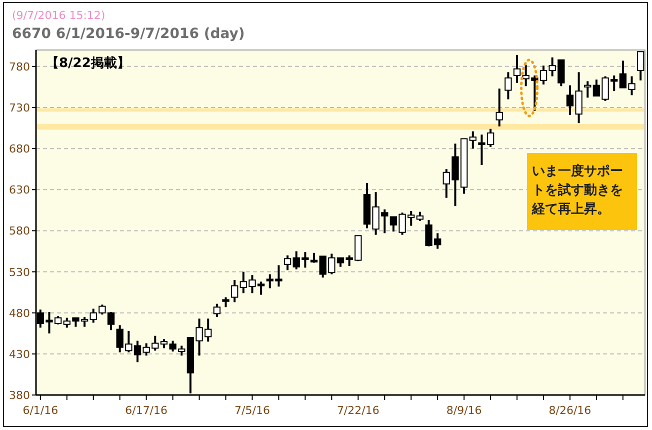 This screenshot has height=430, width=652. Describe the element at coordinates (19, 354) in the screenshot. I see `y-tick-label: 430` at that location.